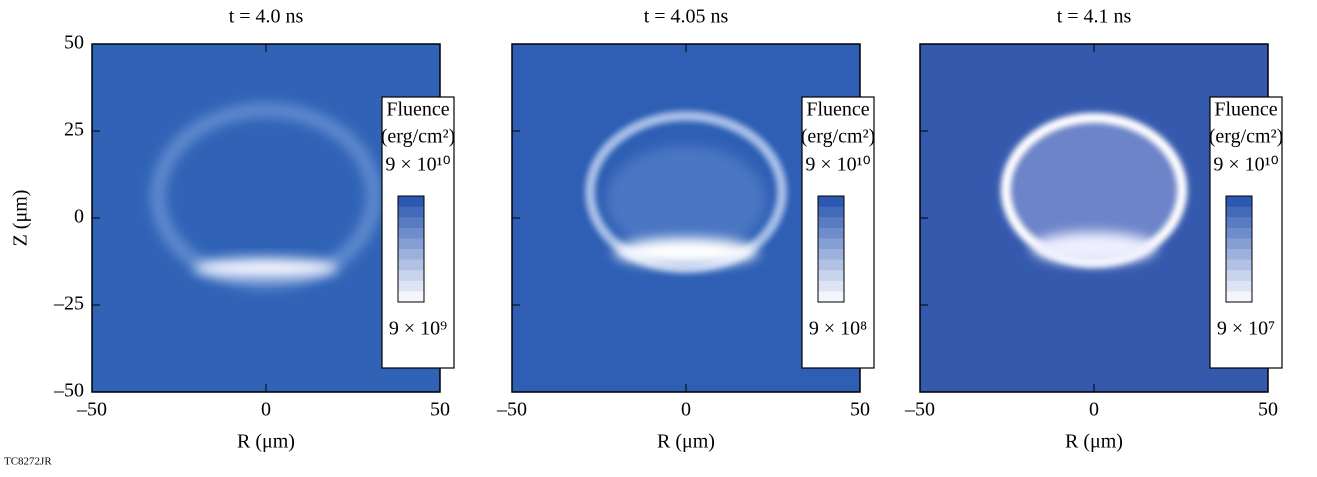 The width and height of the screenshot is (1317, 477). What do you see at coordinates (68, 391) in the screenshot?
I see `y-tick-label: –50` at bounding box center [68, 391].